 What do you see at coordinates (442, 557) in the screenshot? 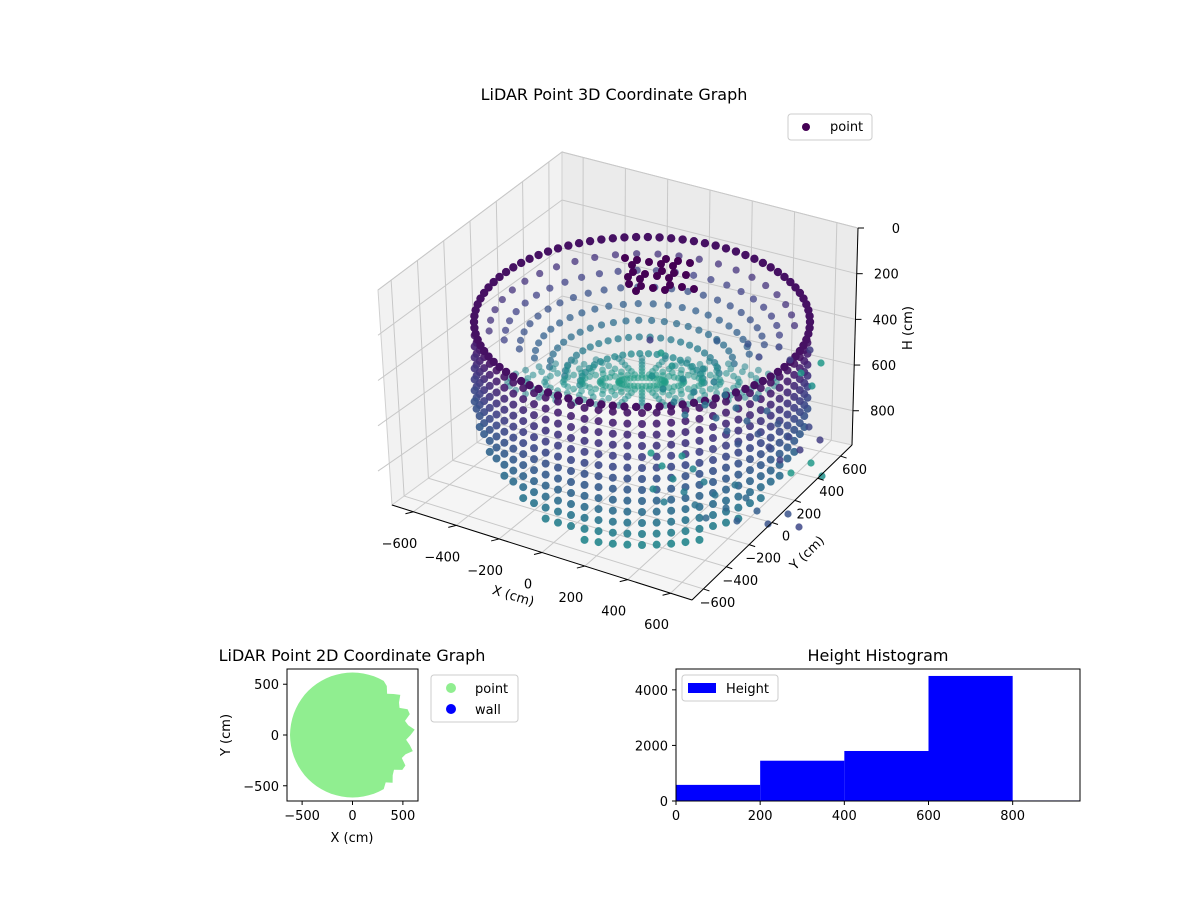
I see `x-tick-label-3d: −400` at bounding box center [442, 557].